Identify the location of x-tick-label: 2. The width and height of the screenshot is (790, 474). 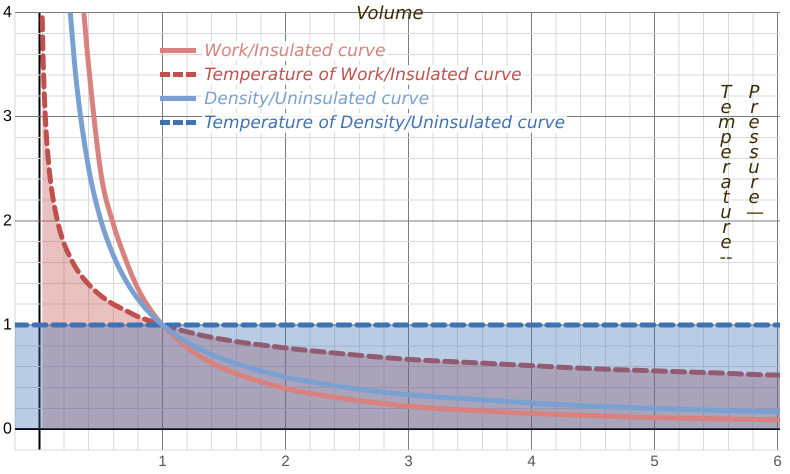
(285, 461).